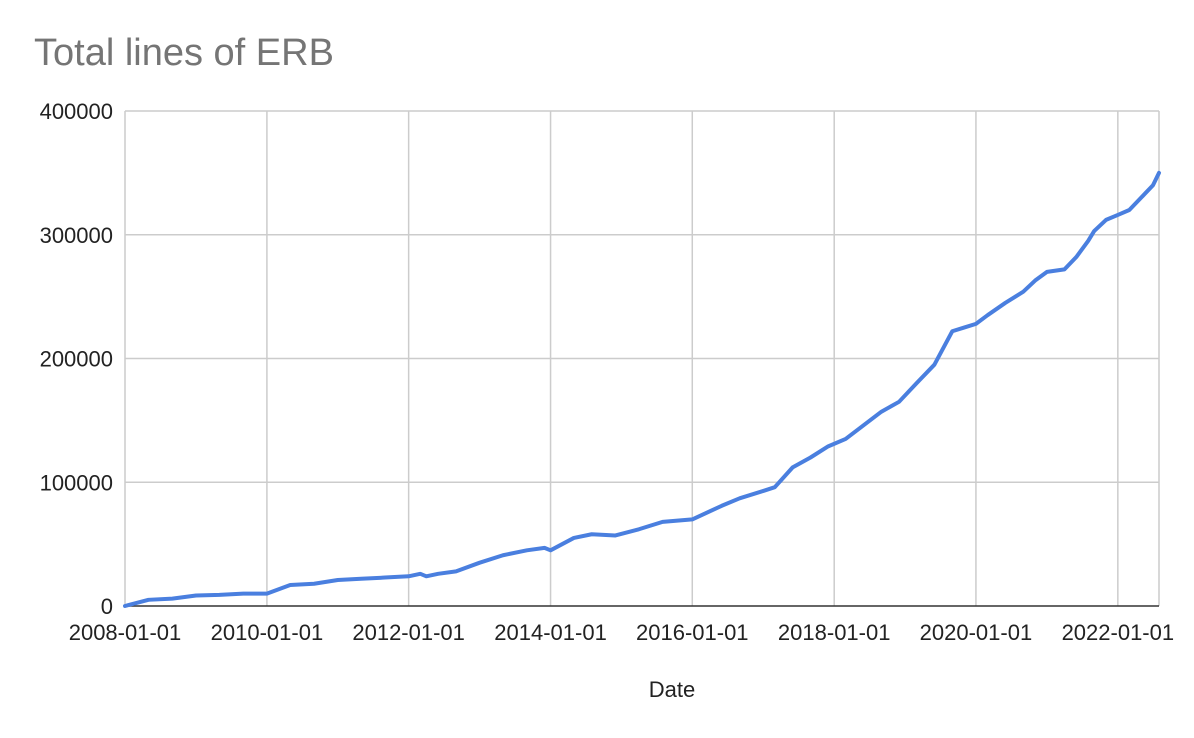 The width and height of the screenshot is (1194, 738). What do you see at coordinates (976, 632) in the screenshot?
I see `x-tick-label: 2020-01-01` at bounding box center [976, 632].